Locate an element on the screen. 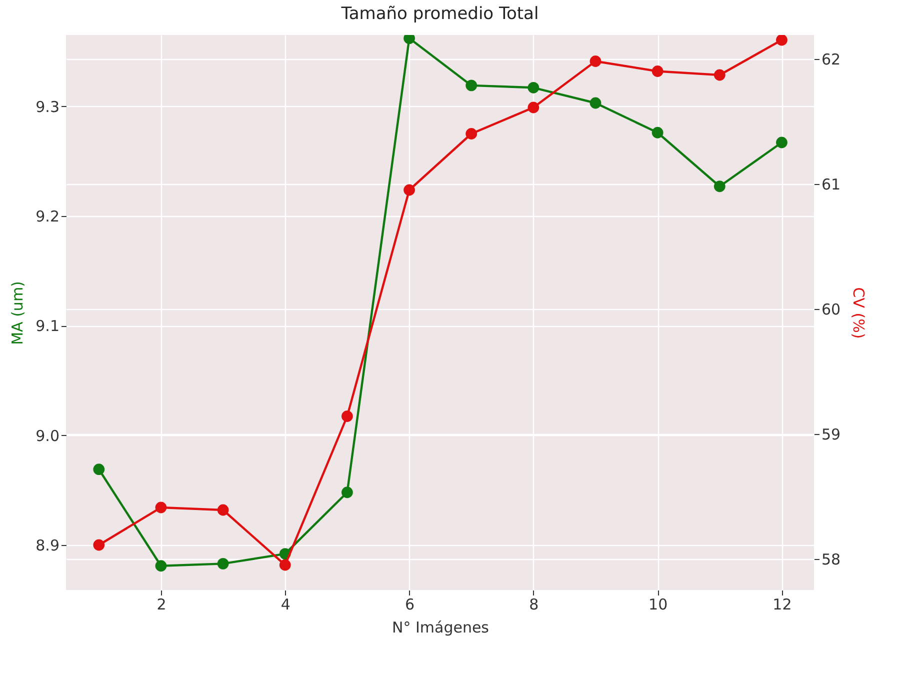  y2-tick-label: 58 is located at coordinates (831, 559).